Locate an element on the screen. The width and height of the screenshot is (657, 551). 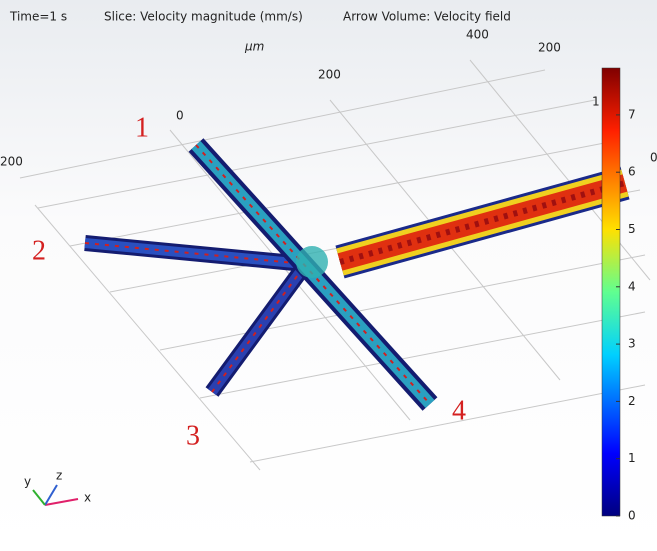
colorbar-ticks: 0 1 2 3 4 5 6 7 is located at coordinates (626, 315).